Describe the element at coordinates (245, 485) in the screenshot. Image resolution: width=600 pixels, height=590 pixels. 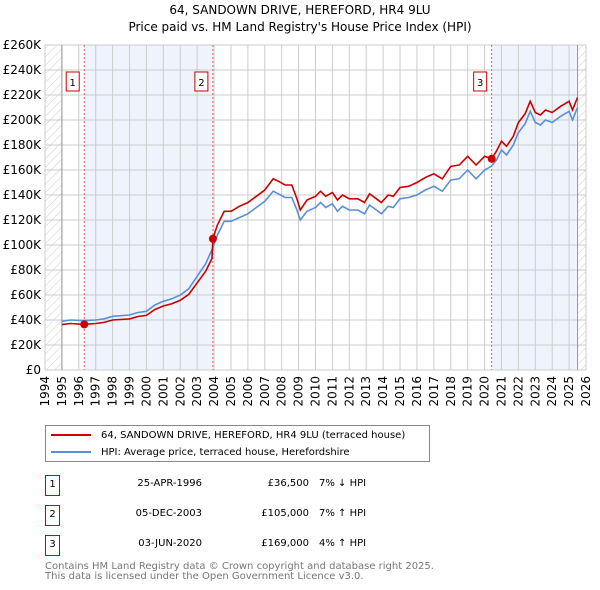
I see `transaction-row: 1 25-APR-1996 £36,500 7% ↓ HPI` at that location.